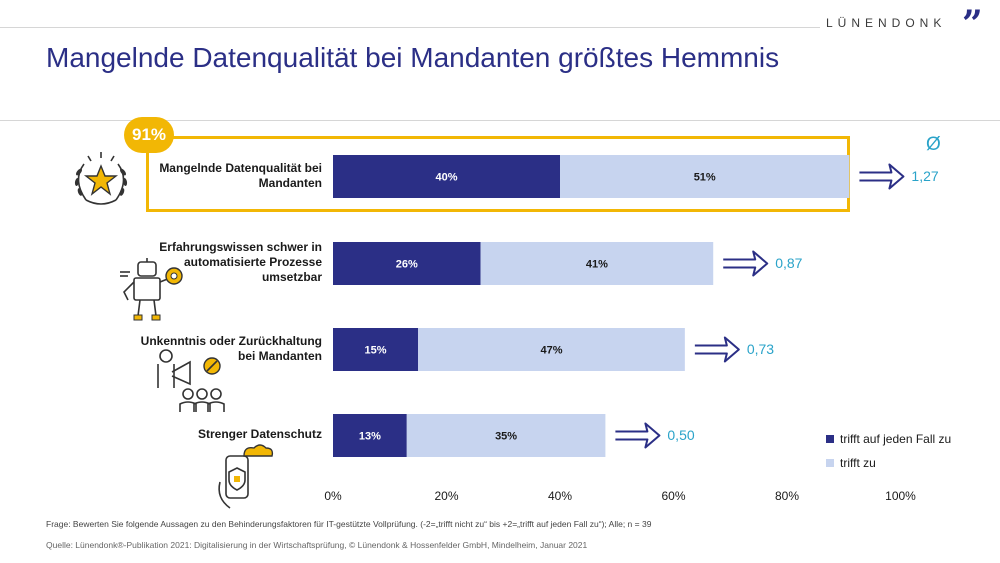 This screenshot has height=563, width=1000. Describe the element at coordinates (149, 135) in the screenshot. I see `highlight-badge: 91%` at that location.